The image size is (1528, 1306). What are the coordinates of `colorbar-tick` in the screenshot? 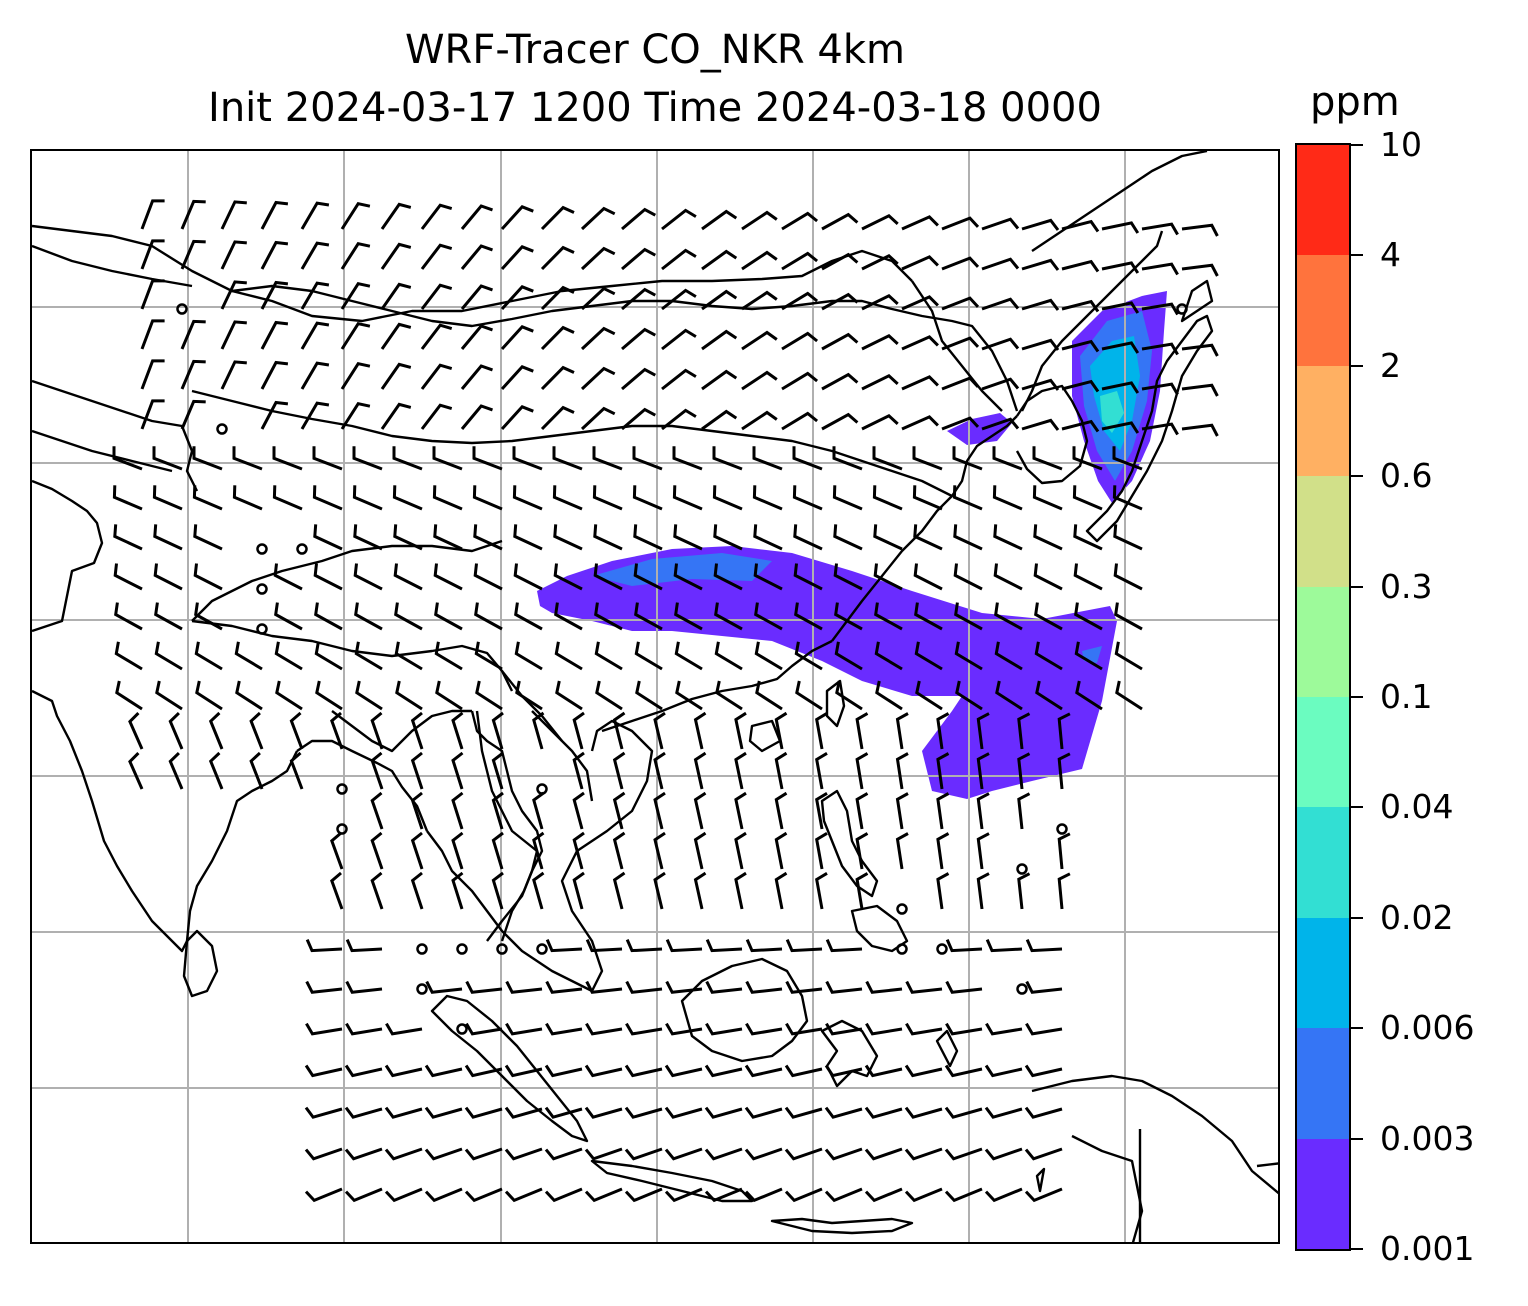 It's located at (1357, 917).